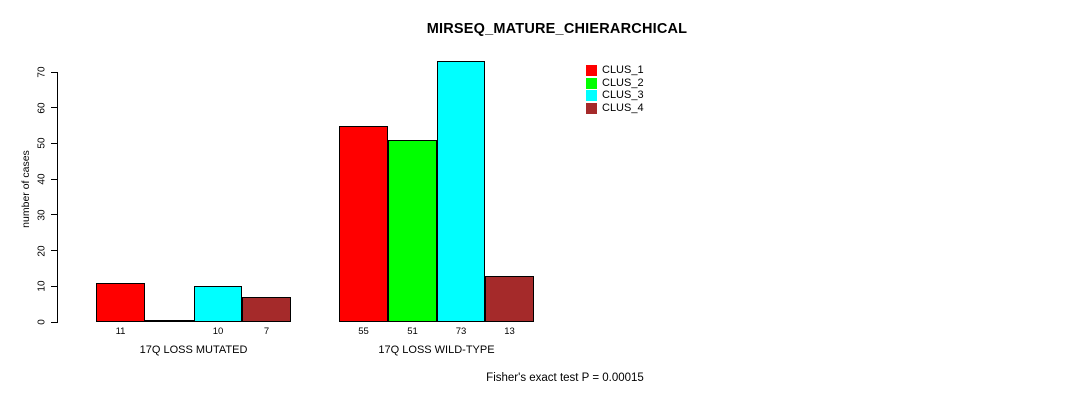 Image resolution: width=1090 pixels, height=400 pixels. I want to click on bar-value-label: 55, so click(363, 331).